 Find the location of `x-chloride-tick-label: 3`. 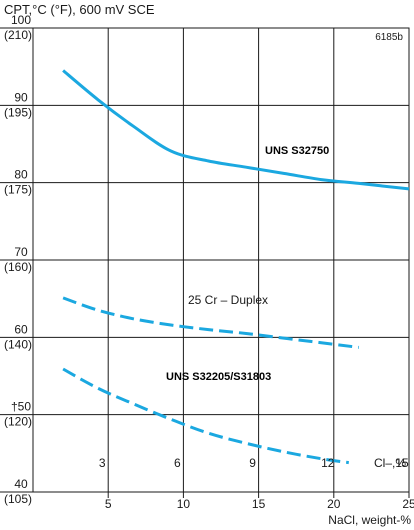

x-chloride-tick-label: 3 is located at coordinates (102, 463).